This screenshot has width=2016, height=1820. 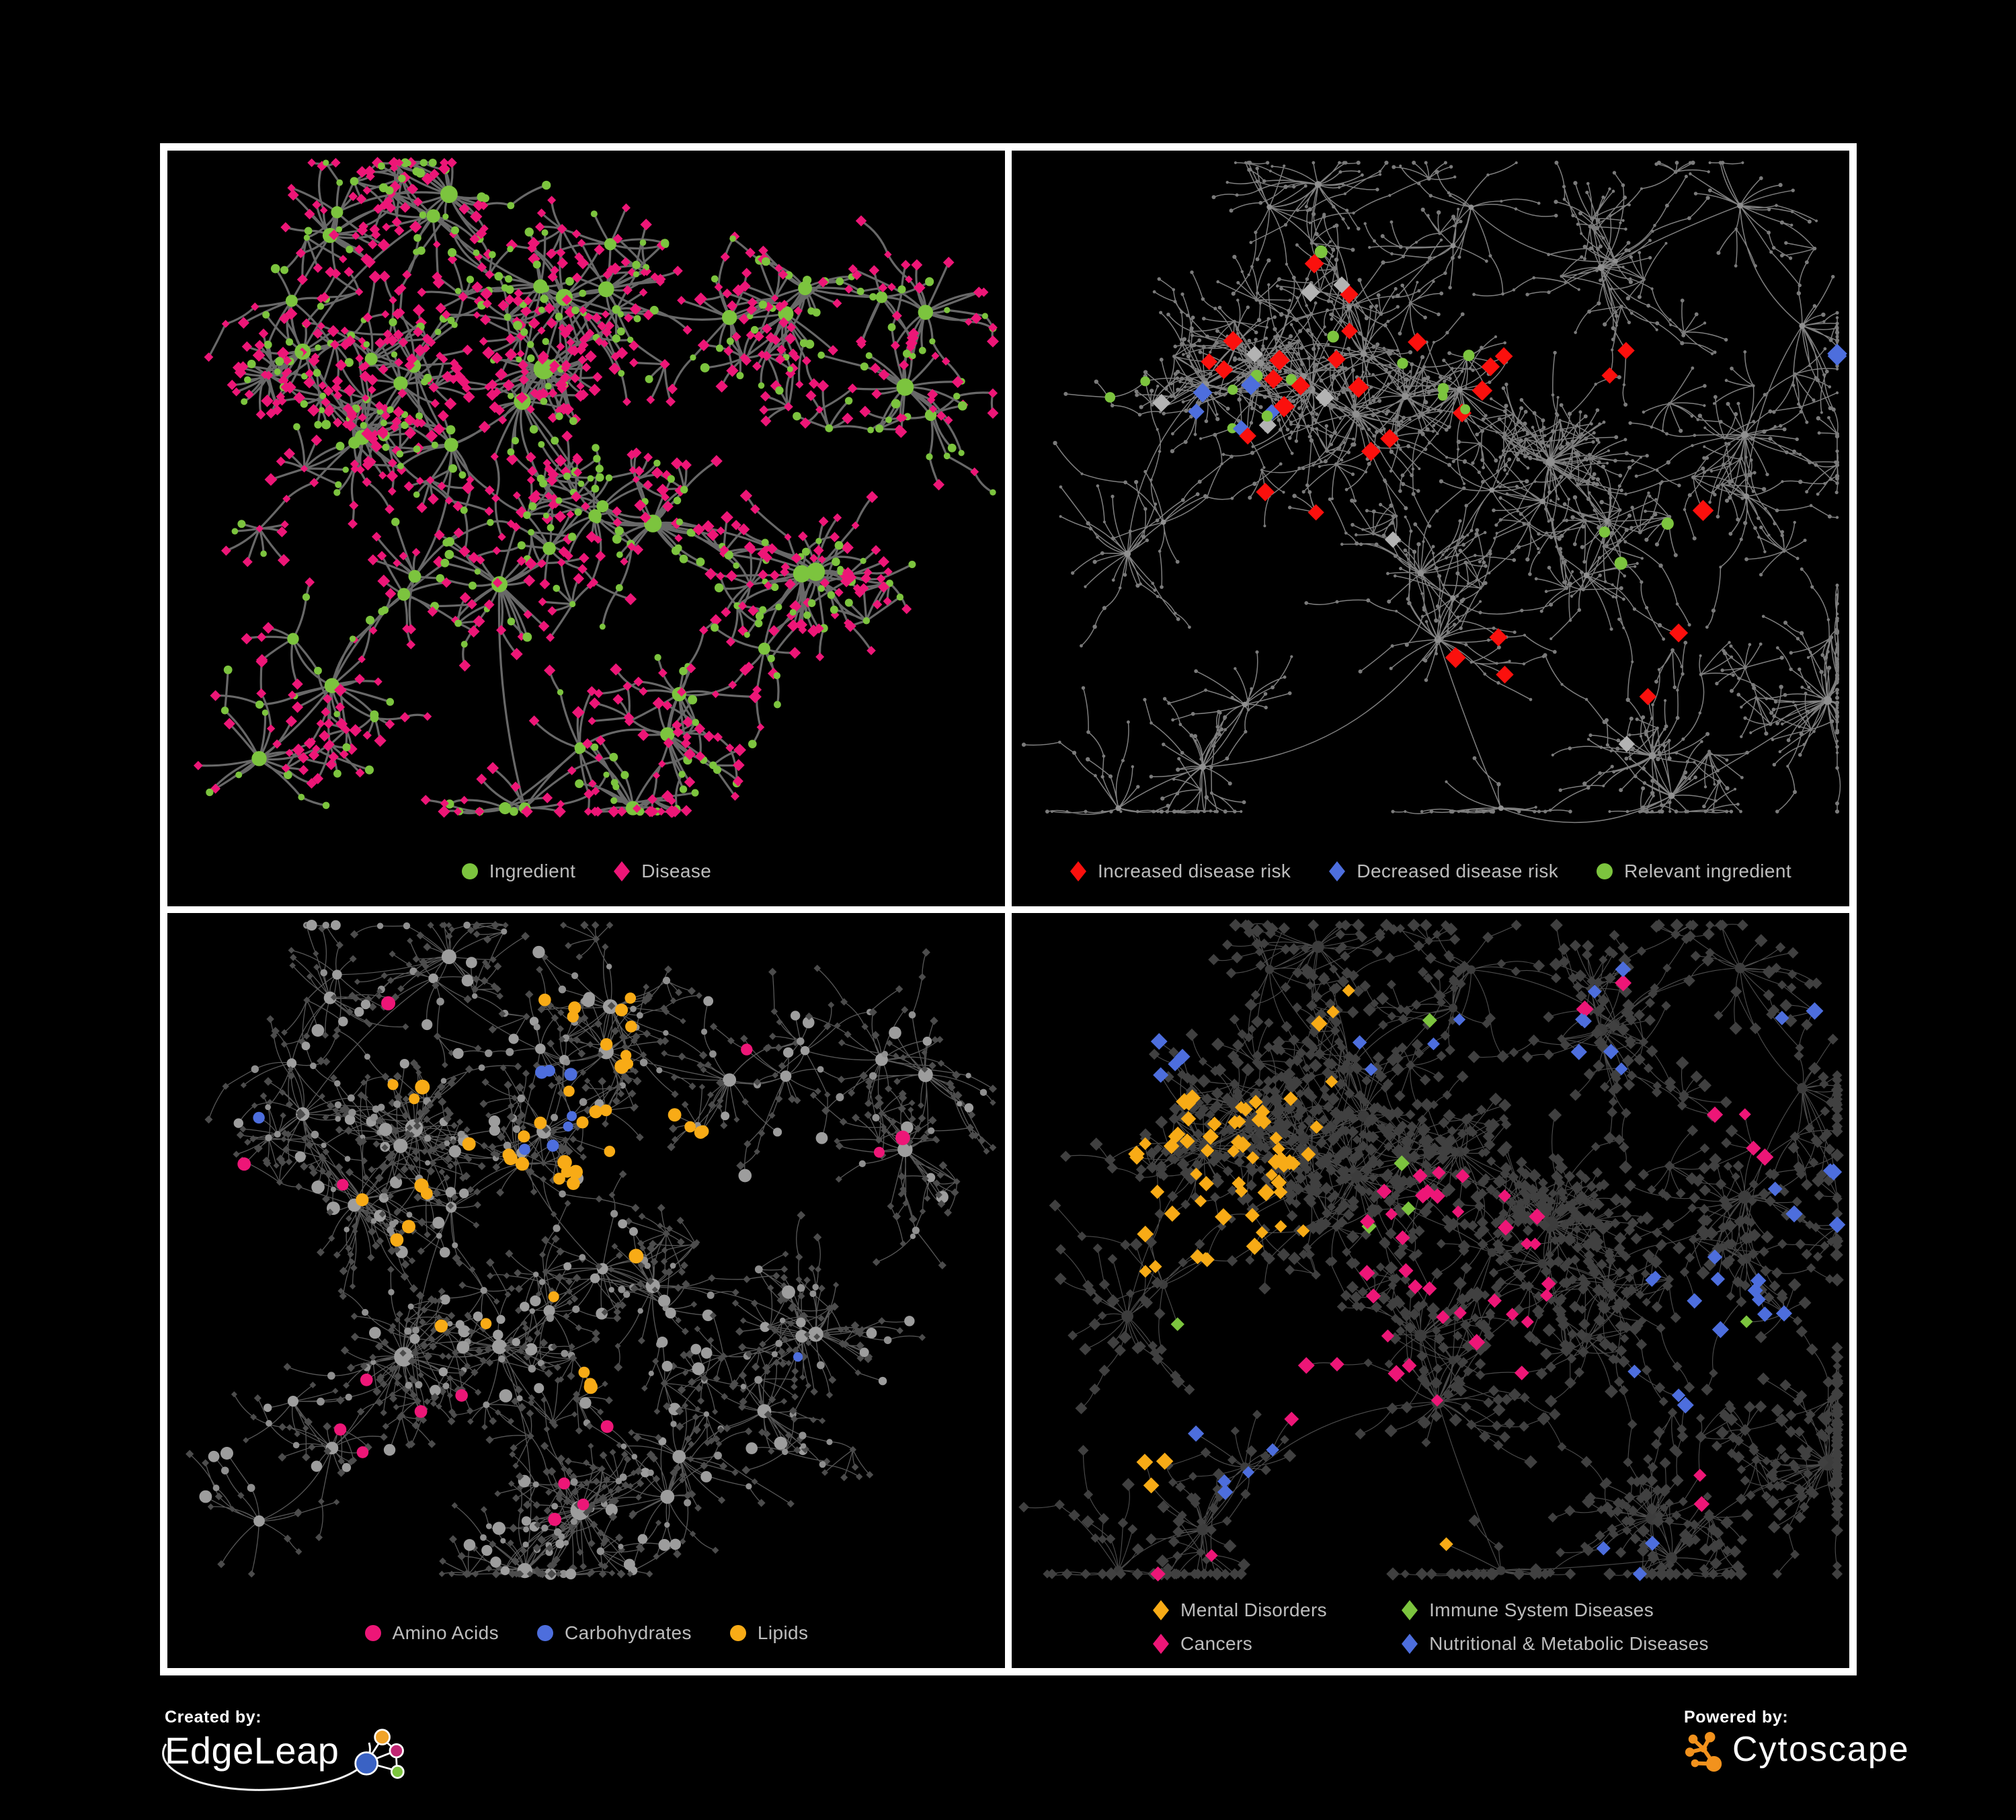 What do you see at coordinates (628, 1632) in the screenshot?
I see `legend-label: Carbohydrates` at bounding box center [628, 1632].